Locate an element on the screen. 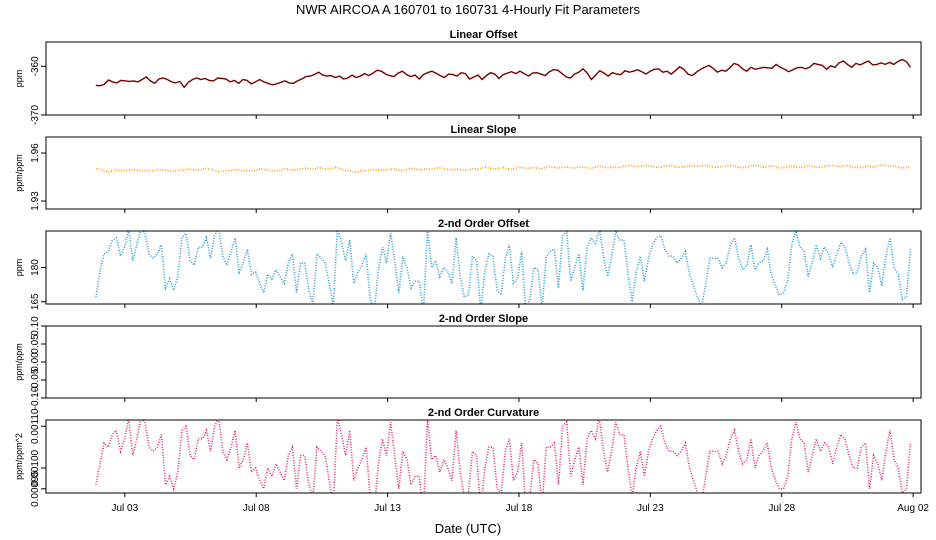  y-axis-label-4: ppm/ppm^2 is located at coordinates (19, 456).